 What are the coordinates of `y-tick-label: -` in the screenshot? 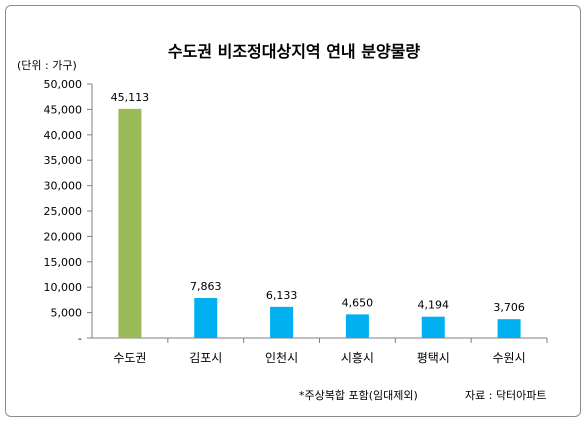 It's located at (80, 338).